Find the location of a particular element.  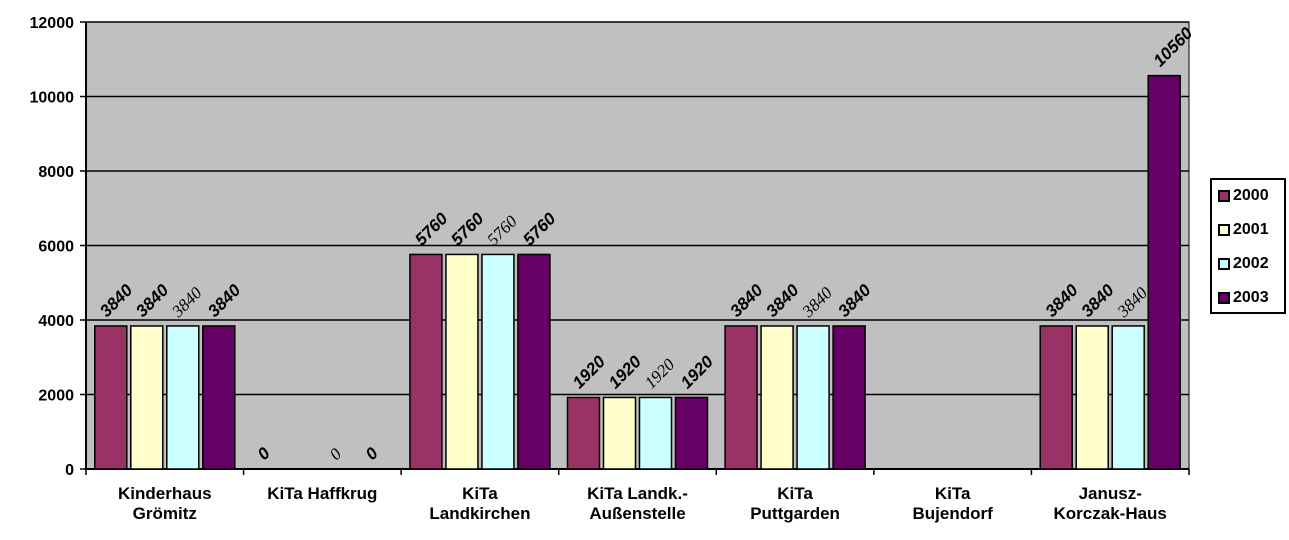

legend-swatch-2003 is located at coordinates (1224, 298).